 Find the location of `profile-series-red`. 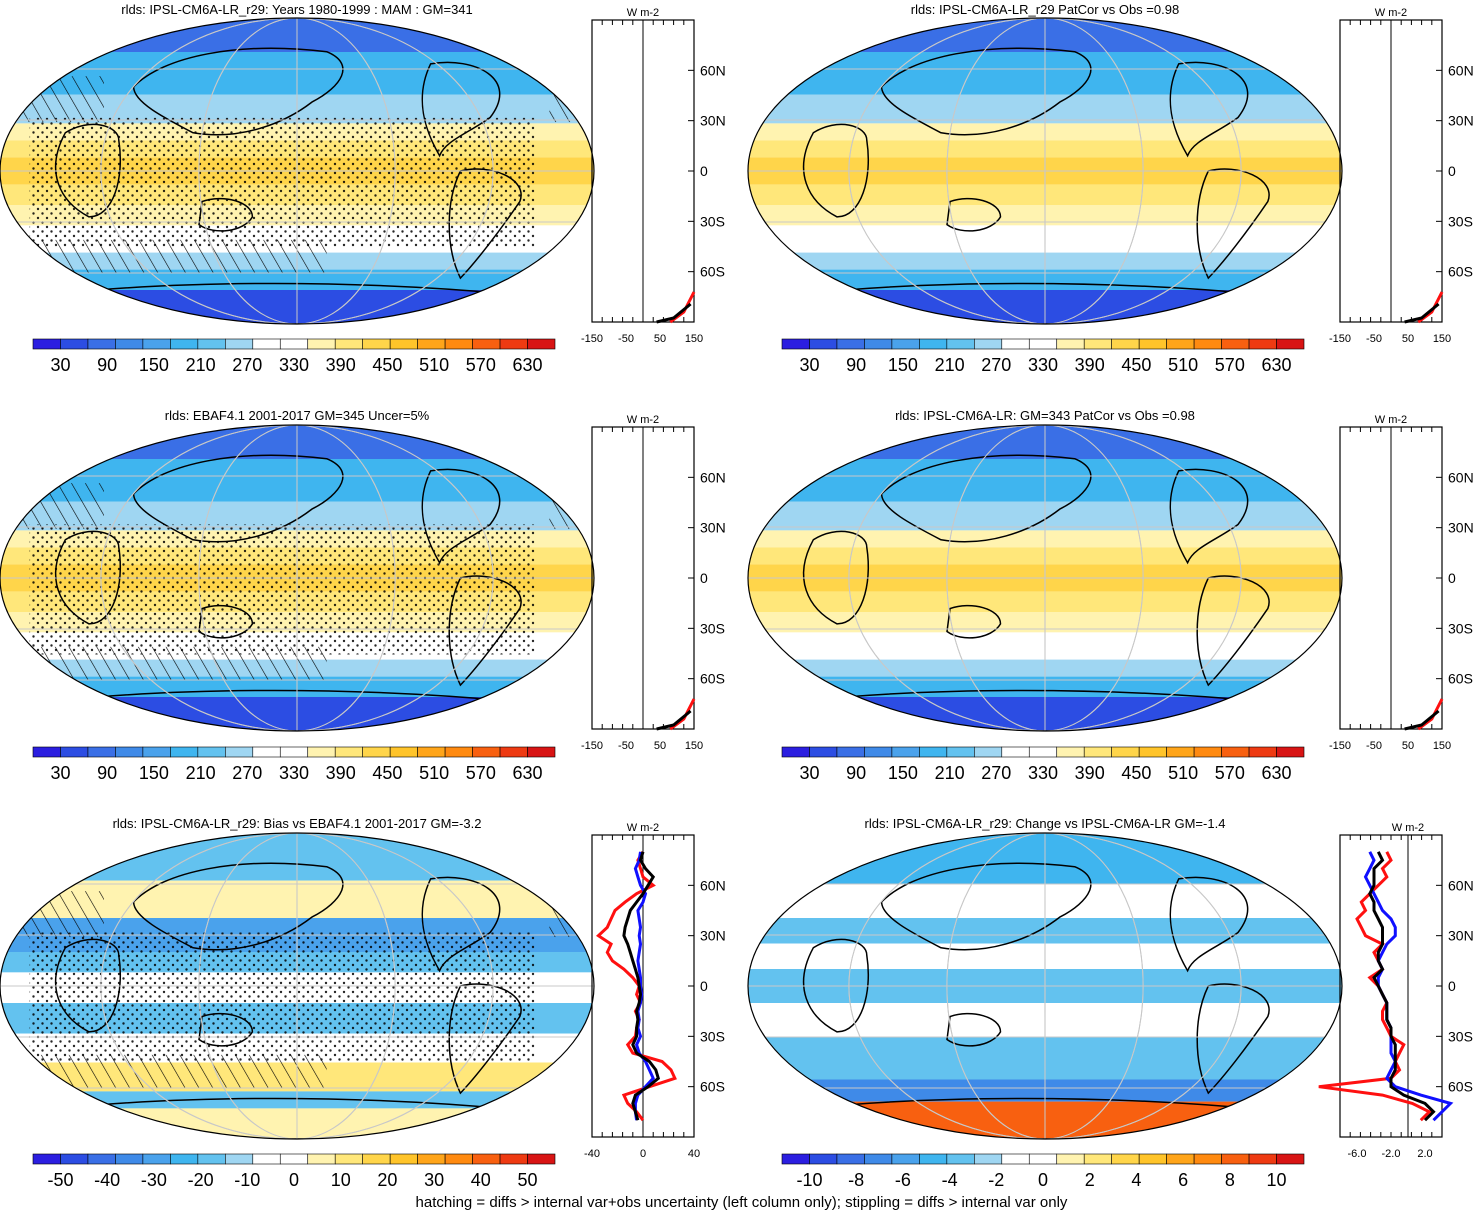

profile-series-red is located at coordinates (636, 986).